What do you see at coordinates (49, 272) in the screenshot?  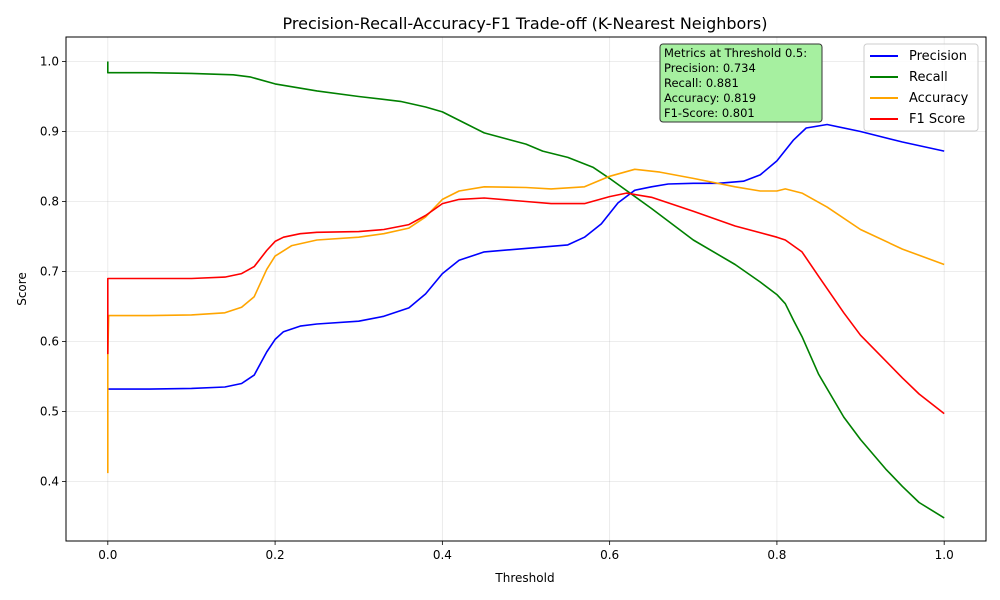 I see `y-tick-label: 0.7` at bounding box center [49, 272].